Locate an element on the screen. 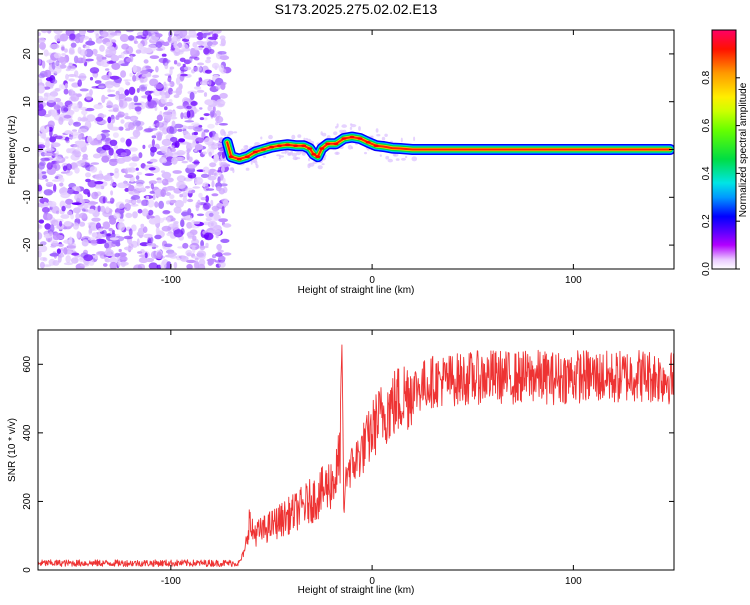 The image size is (750, 605). colorbar-tick-label: 0.6 is located at coordinates (706, 125).